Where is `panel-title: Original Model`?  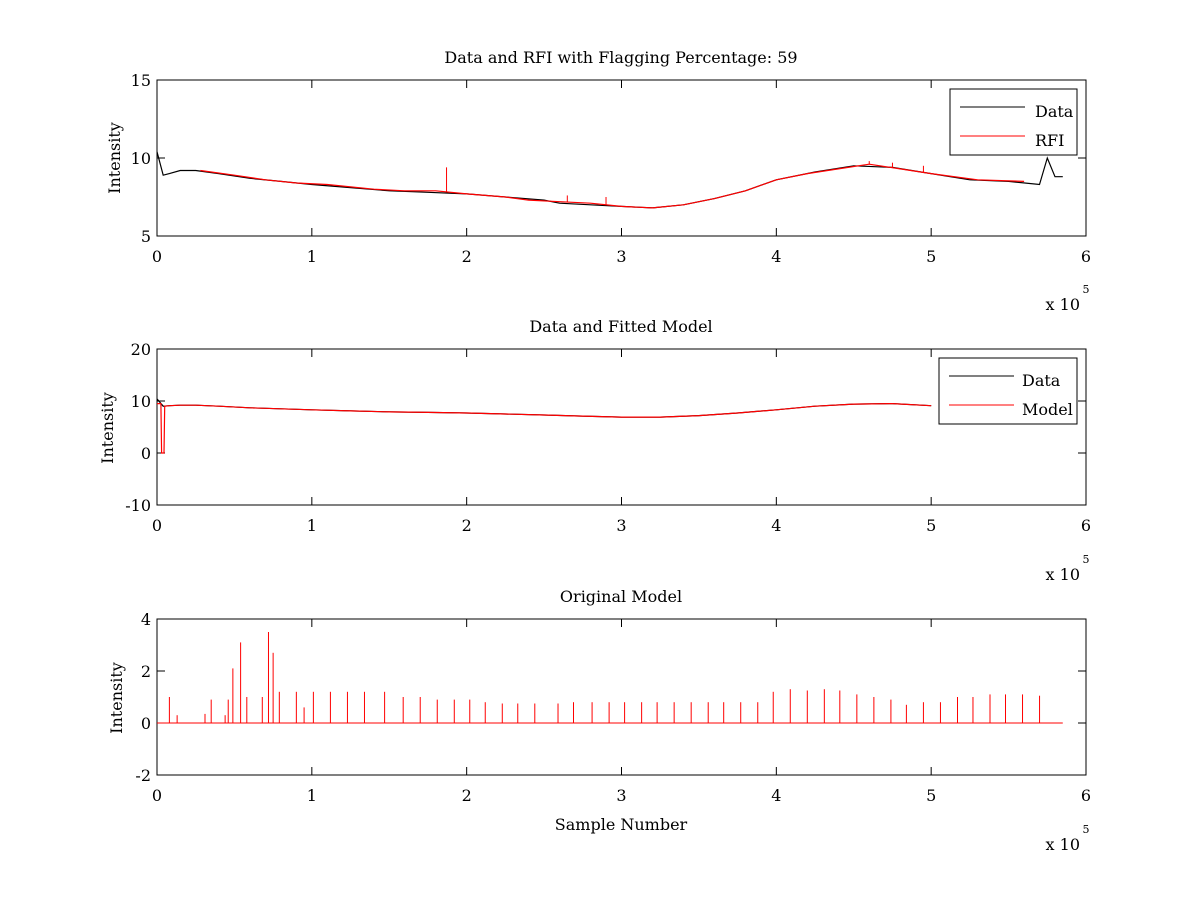 panel-title: Original Model is located at coordinates (621, 596).